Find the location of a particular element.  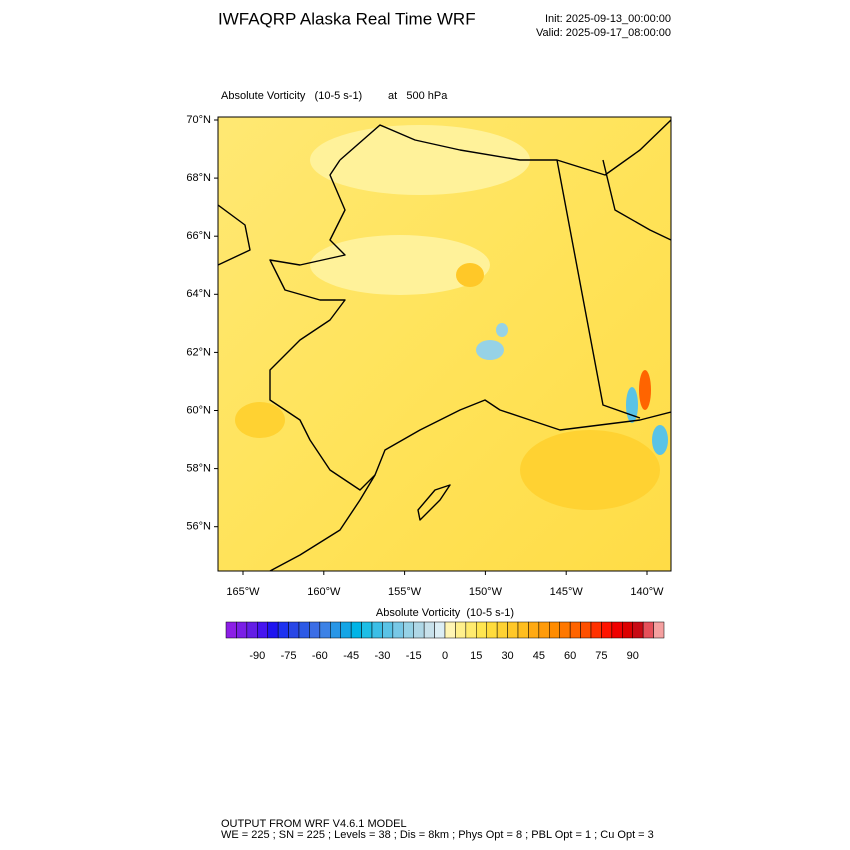

colorbar-tick-label: 45 is located at coordinates (539, 656).